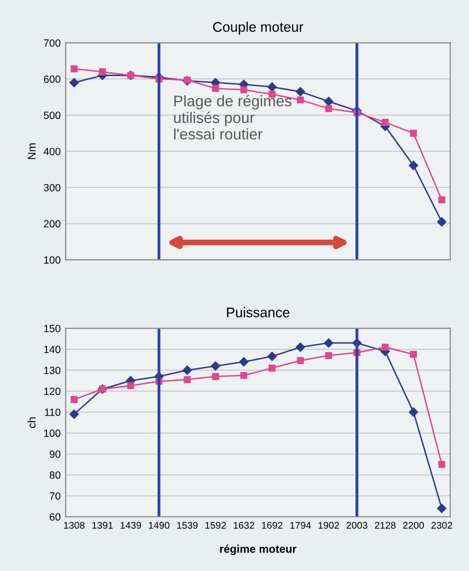 The image size is (469, 571). What do you see at coordinates (55, 454) in the screenshot?
I see `y-tick-label: 90` at bounding box center [55, 454].